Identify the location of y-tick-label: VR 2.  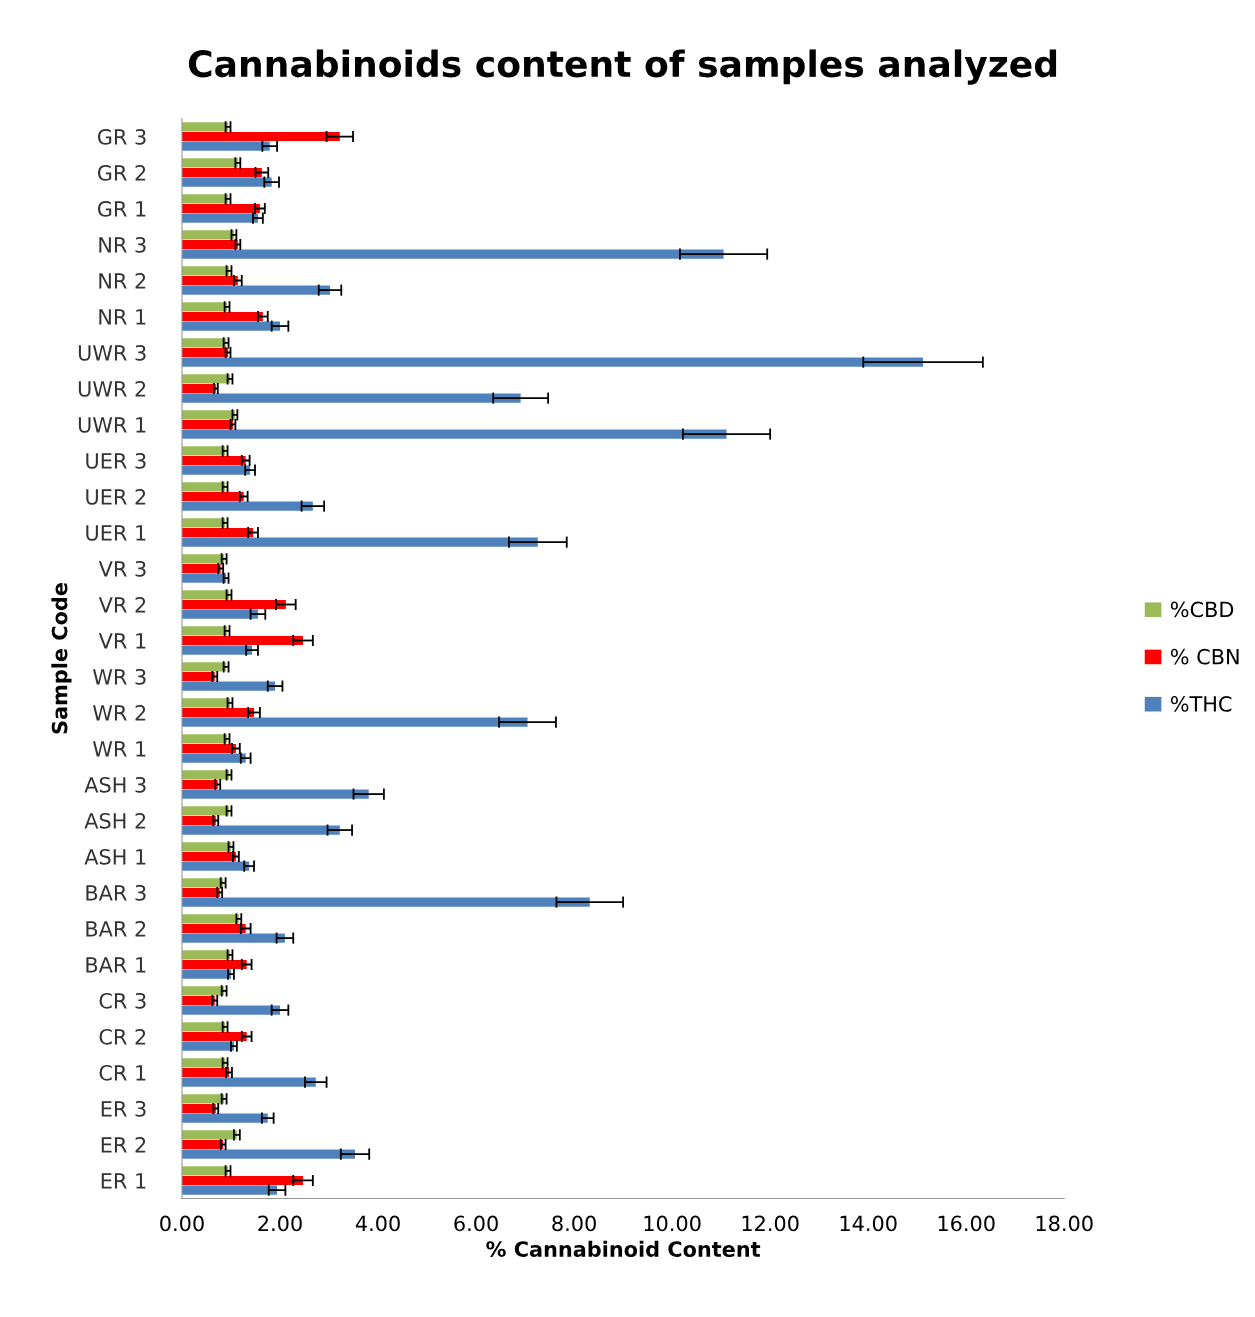
(122, 604).